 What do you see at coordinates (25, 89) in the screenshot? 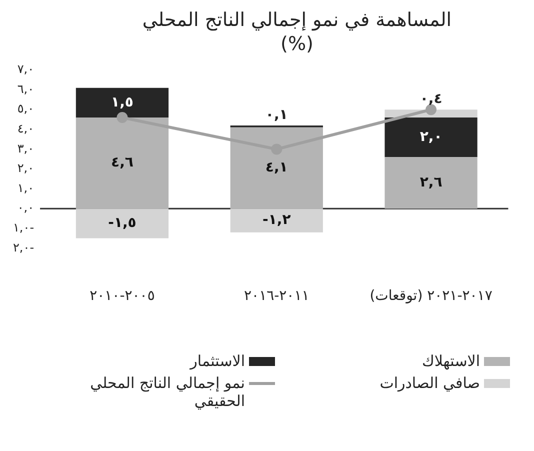
I see `y-tick-label: ٦,٠` at bounding box center [25, 89].